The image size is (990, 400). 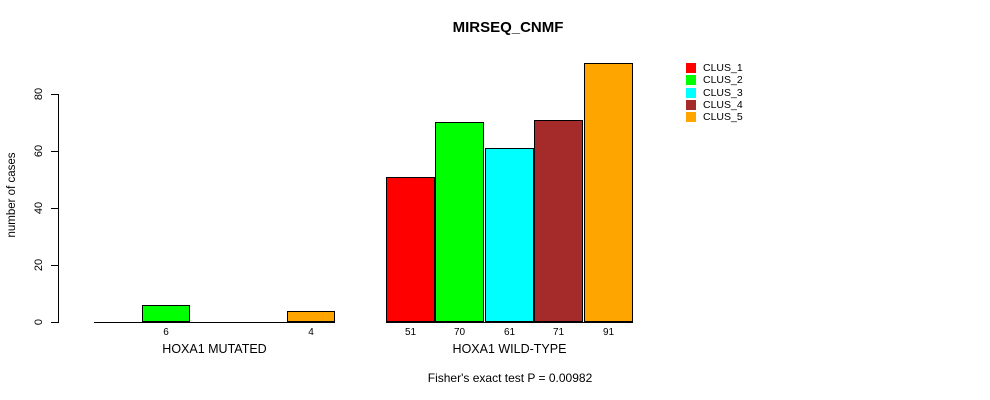 I want to click on y-axis-tick-label: 60, so click(x=39, y=151).